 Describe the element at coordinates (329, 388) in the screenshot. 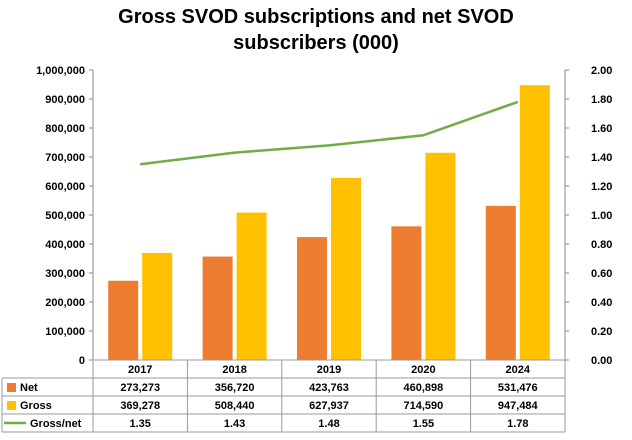

I see `data-label: 423,763` at that location.